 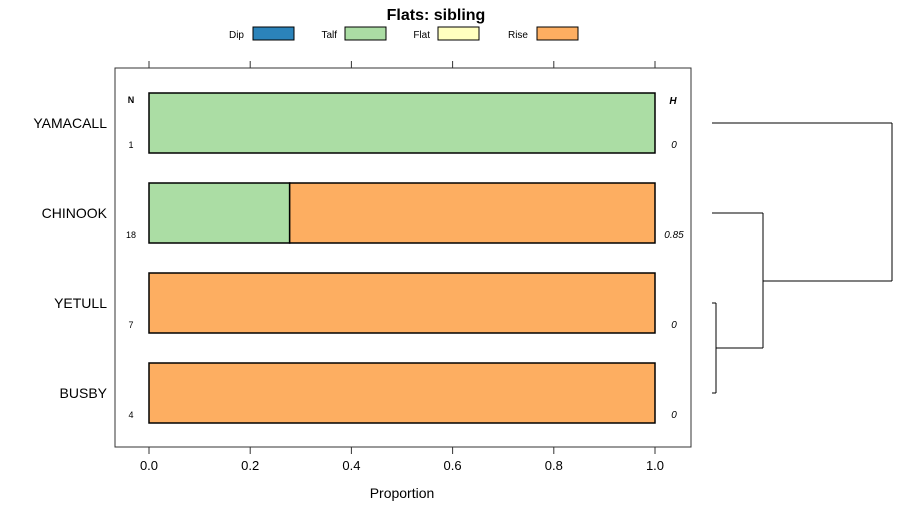 What do you see at coordinates (80, 303) in the screenshot?
I see `category-label: YETULL` at bounding box center [80, 303].